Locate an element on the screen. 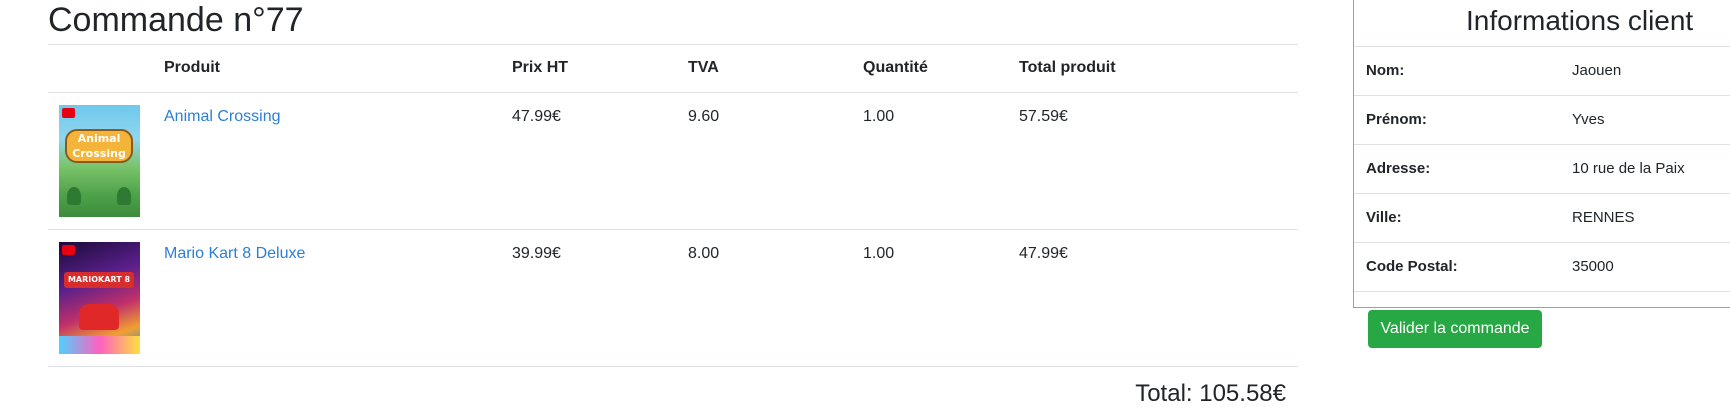 The height and width of the screenshot is (418, 1730). client-field-value: Jaouen is located at coordinates (1597, 70).